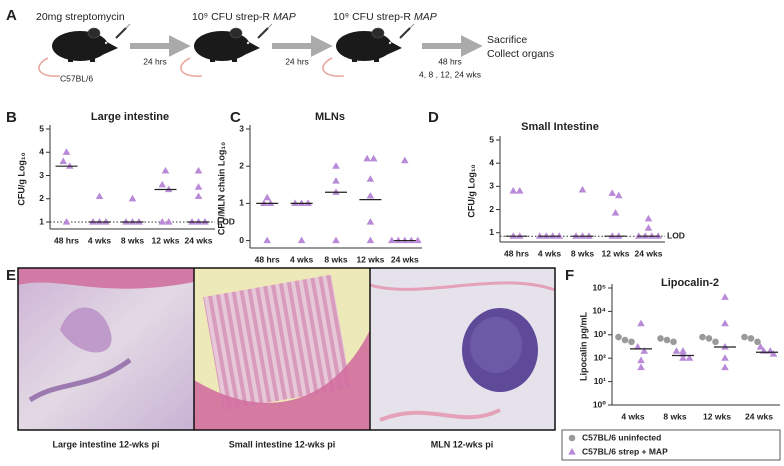  What do you see at coordinates (450, 61) in the screenshot?
I see `interval-label: 48 hrs` at bounding box center [450, 61].